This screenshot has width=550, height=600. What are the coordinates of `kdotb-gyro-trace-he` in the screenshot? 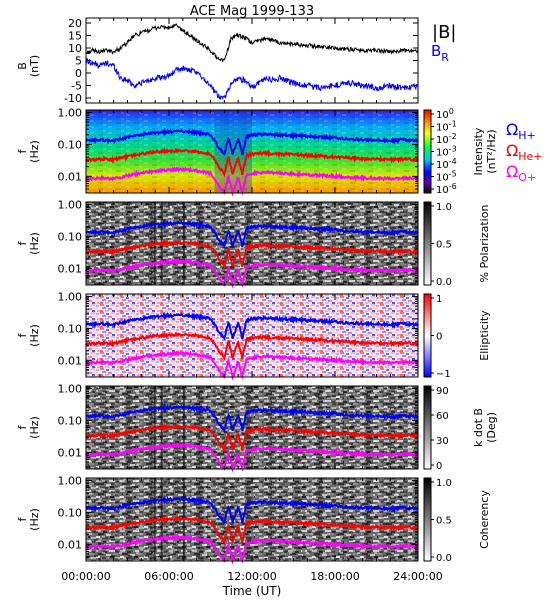 It's located at (252, 438).